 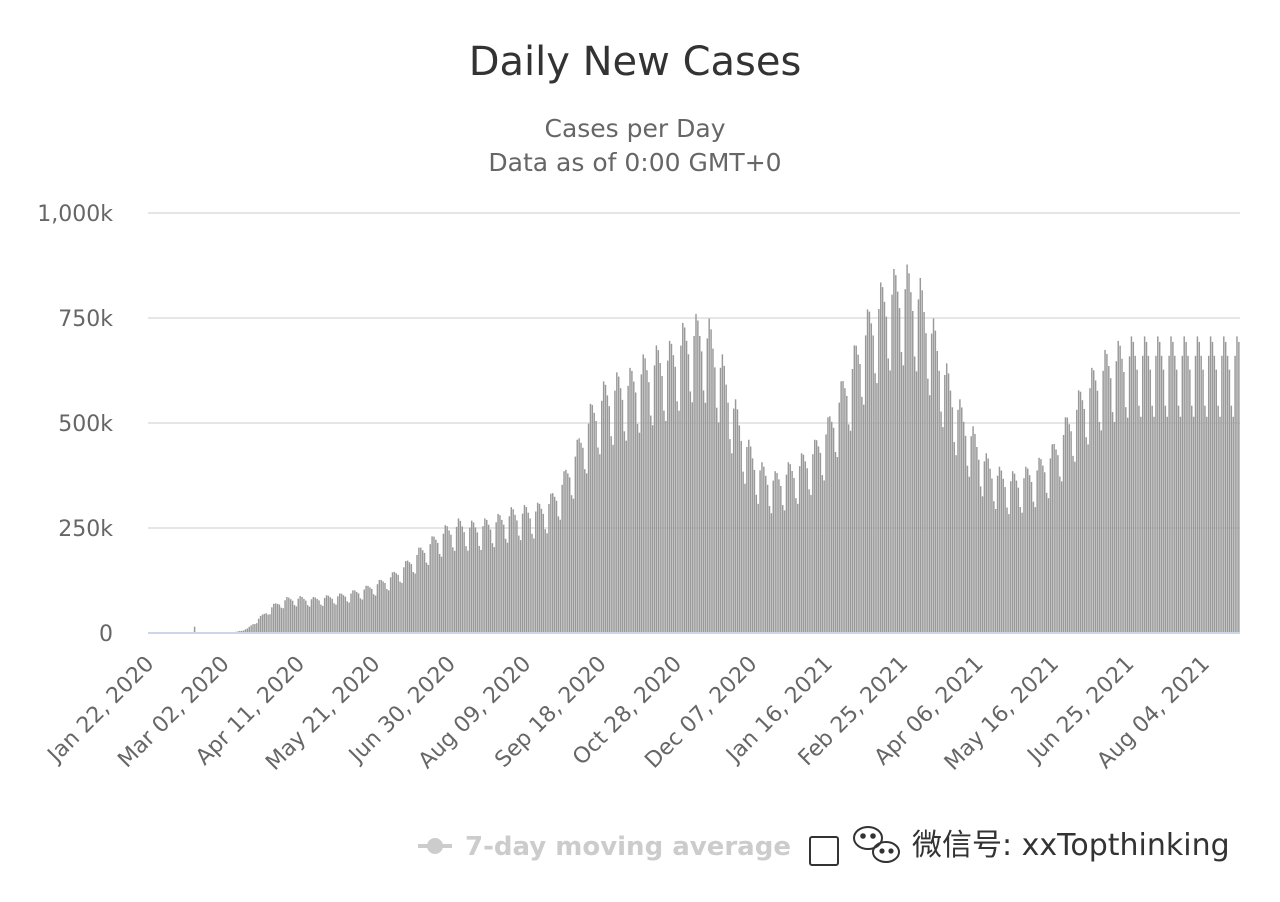 I want to click on watermark: 微信号: xxTopthinking, so click(x=1019, y=846).